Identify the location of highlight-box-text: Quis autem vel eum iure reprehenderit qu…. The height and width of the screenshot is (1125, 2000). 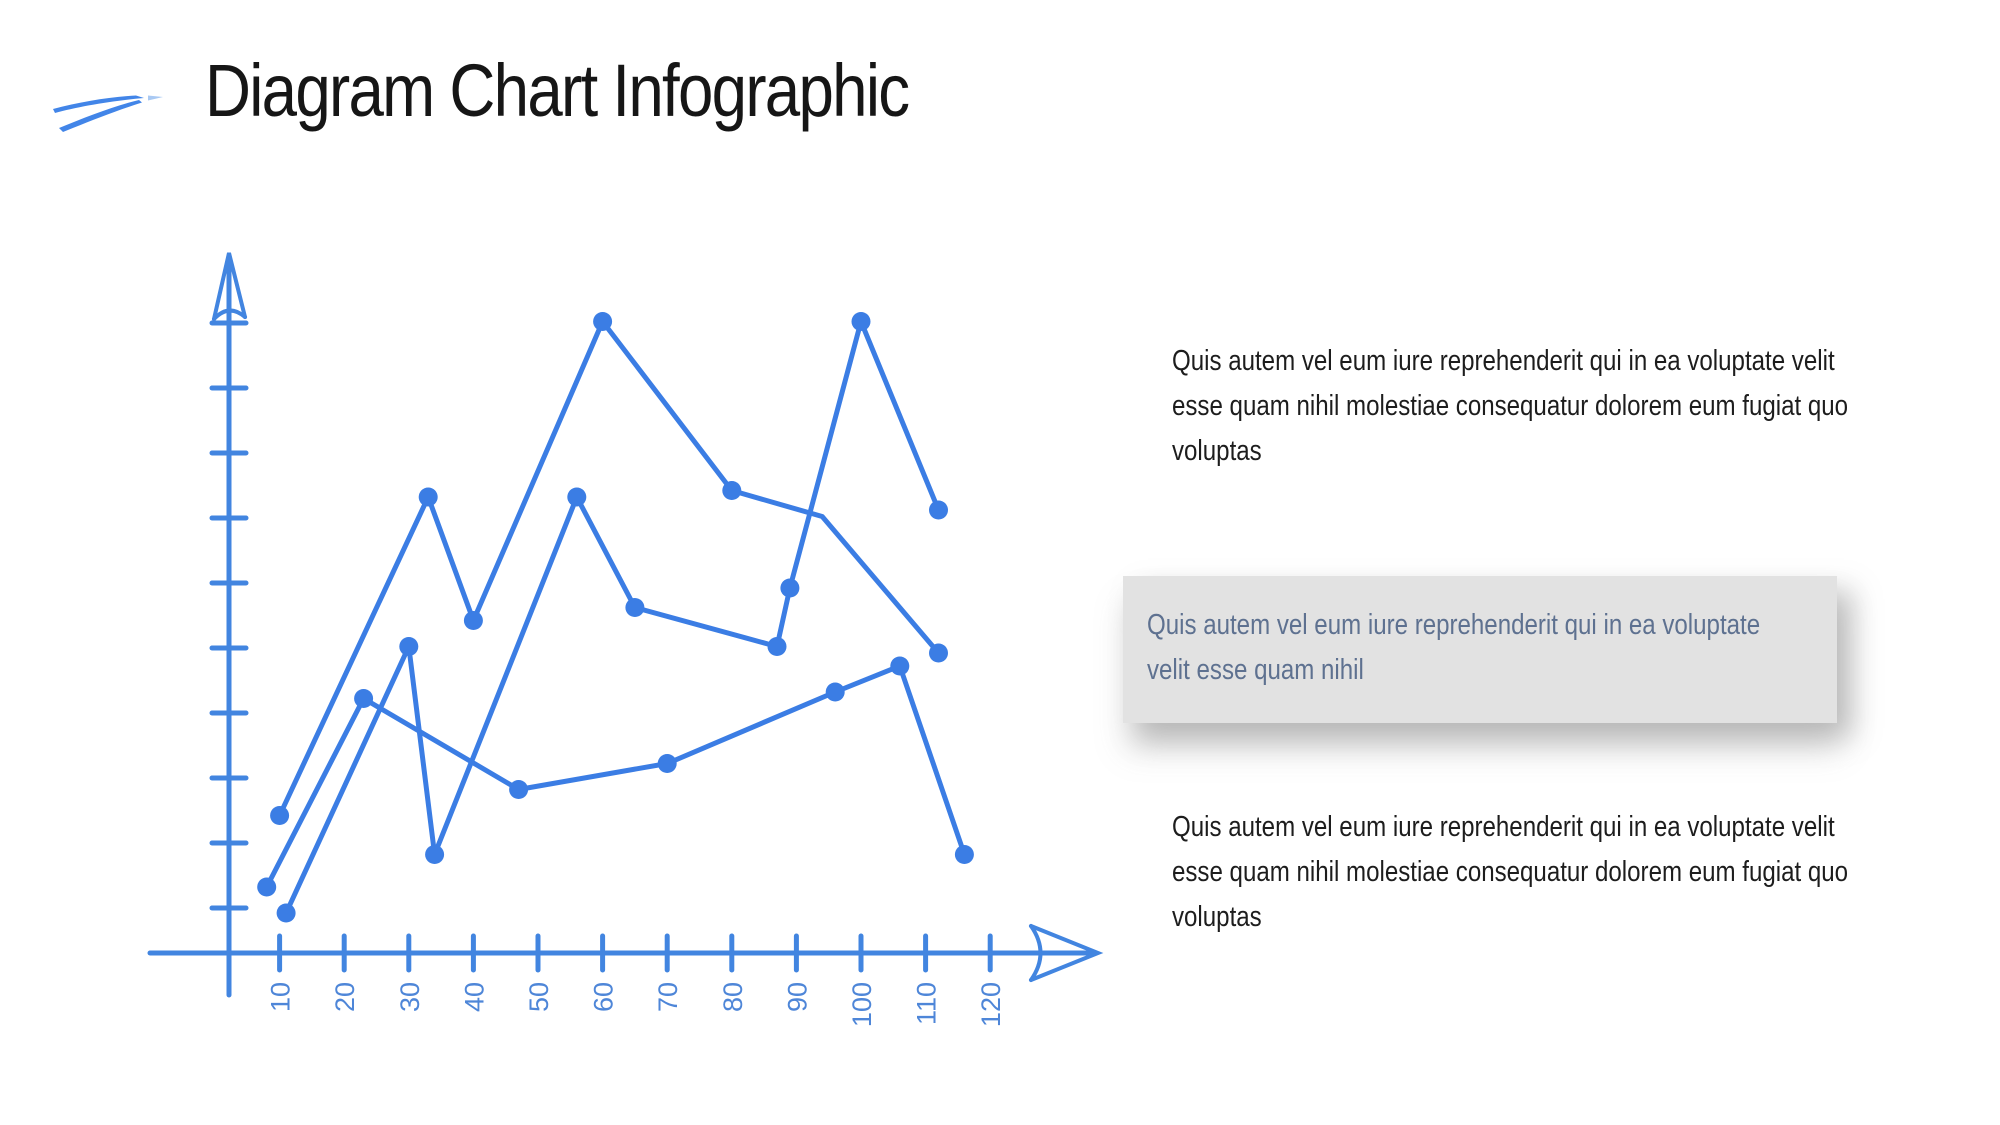
(1480, 634).